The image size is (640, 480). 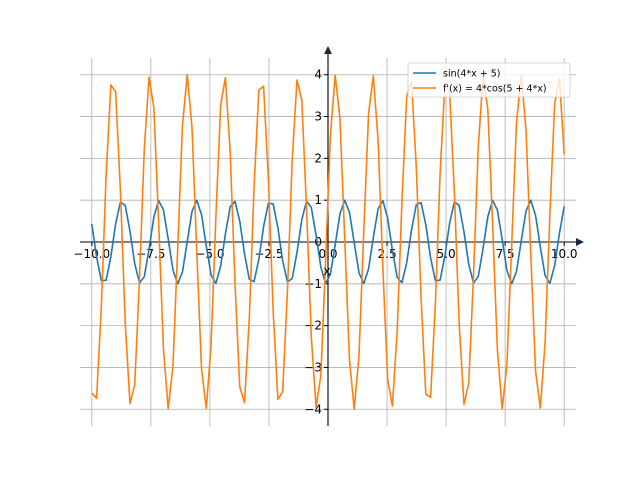 What do you see at coordinates (313, 284) in the screenshot?
I see `y-tick-label-3: −1` at bounding box center [313, 284].